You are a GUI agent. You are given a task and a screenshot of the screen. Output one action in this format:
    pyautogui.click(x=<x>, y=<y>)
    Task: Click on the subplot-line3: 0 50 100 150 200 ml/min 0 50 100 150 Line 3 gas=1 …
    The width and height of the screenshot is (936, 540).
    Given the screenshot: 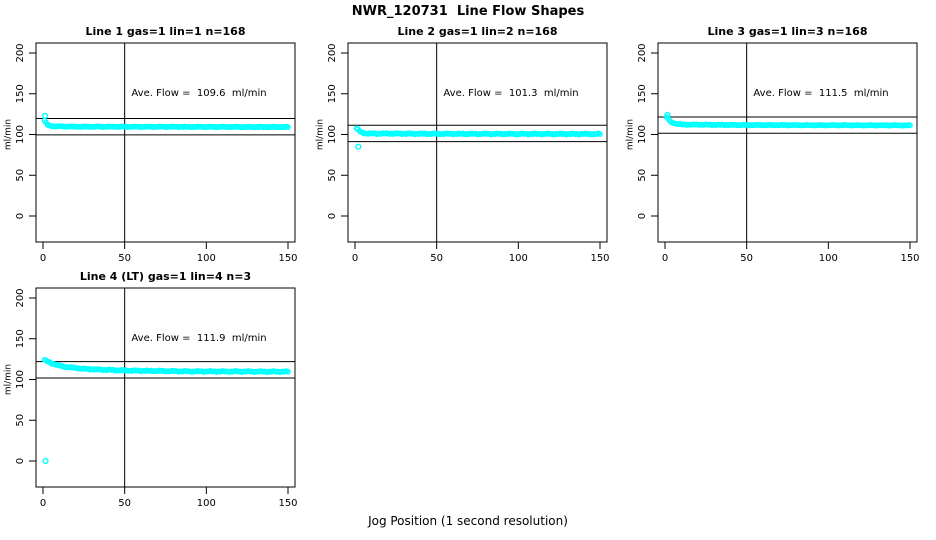 What is the action you would take?
    pyautogui.click(x=773, y=144)
    